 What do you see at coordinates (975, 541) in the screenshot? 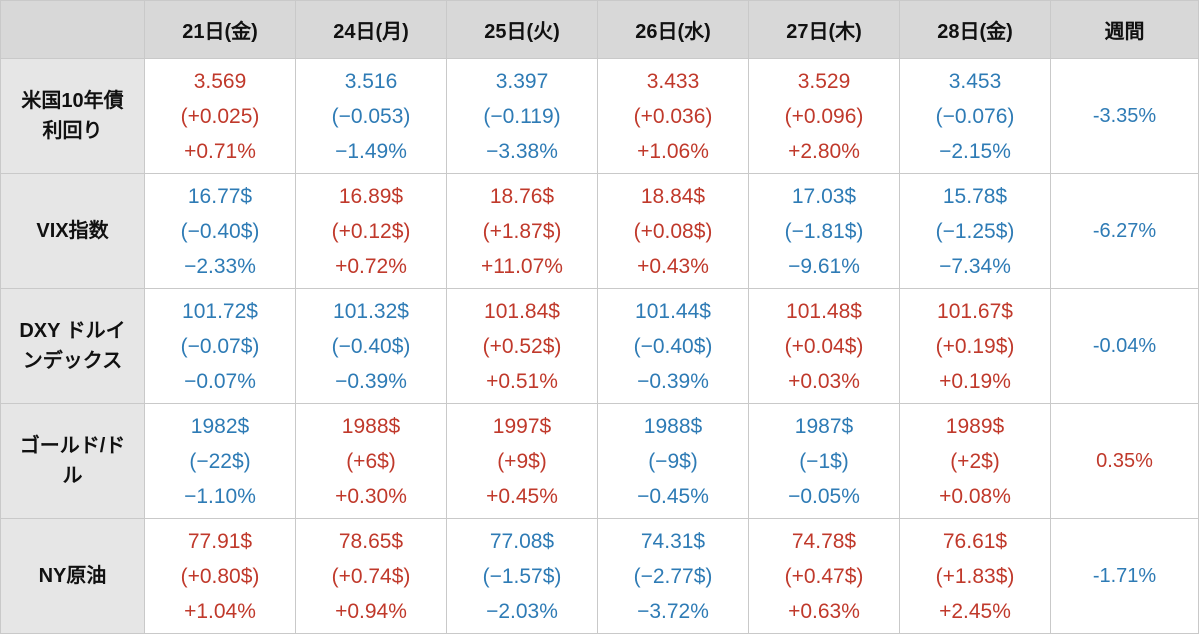
I see `cell-value: 76.61$` at bounding box center [975, 541].